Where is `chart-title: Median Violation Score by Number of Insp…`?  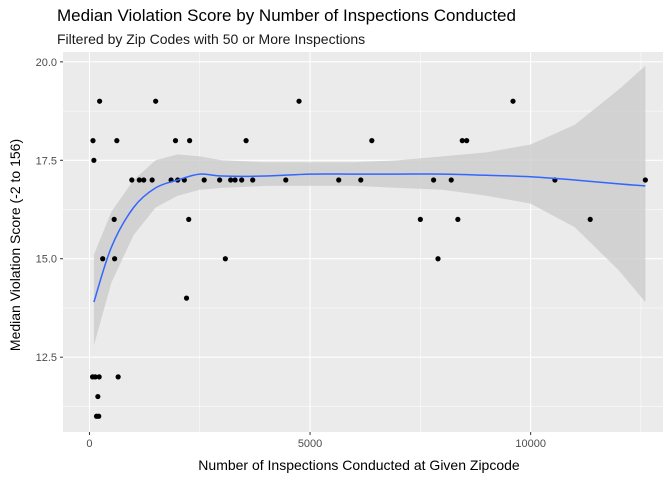 chart-title: Median Violation Score by Number of Insp… is located at coordinates (286, 15).